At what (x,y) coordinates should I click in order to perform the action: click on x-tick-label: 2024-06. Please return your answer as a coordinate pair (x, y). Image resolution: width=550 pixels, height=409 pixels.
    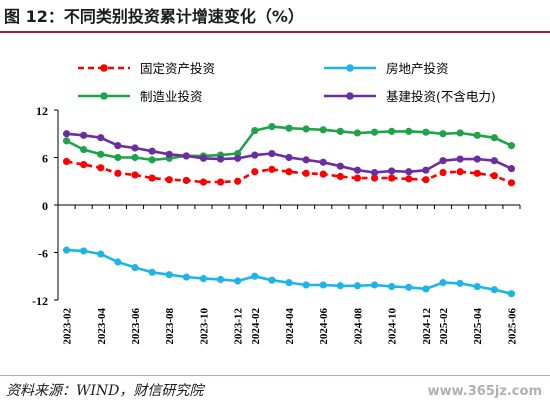
    Looking at the image, I should click on (324, 326).